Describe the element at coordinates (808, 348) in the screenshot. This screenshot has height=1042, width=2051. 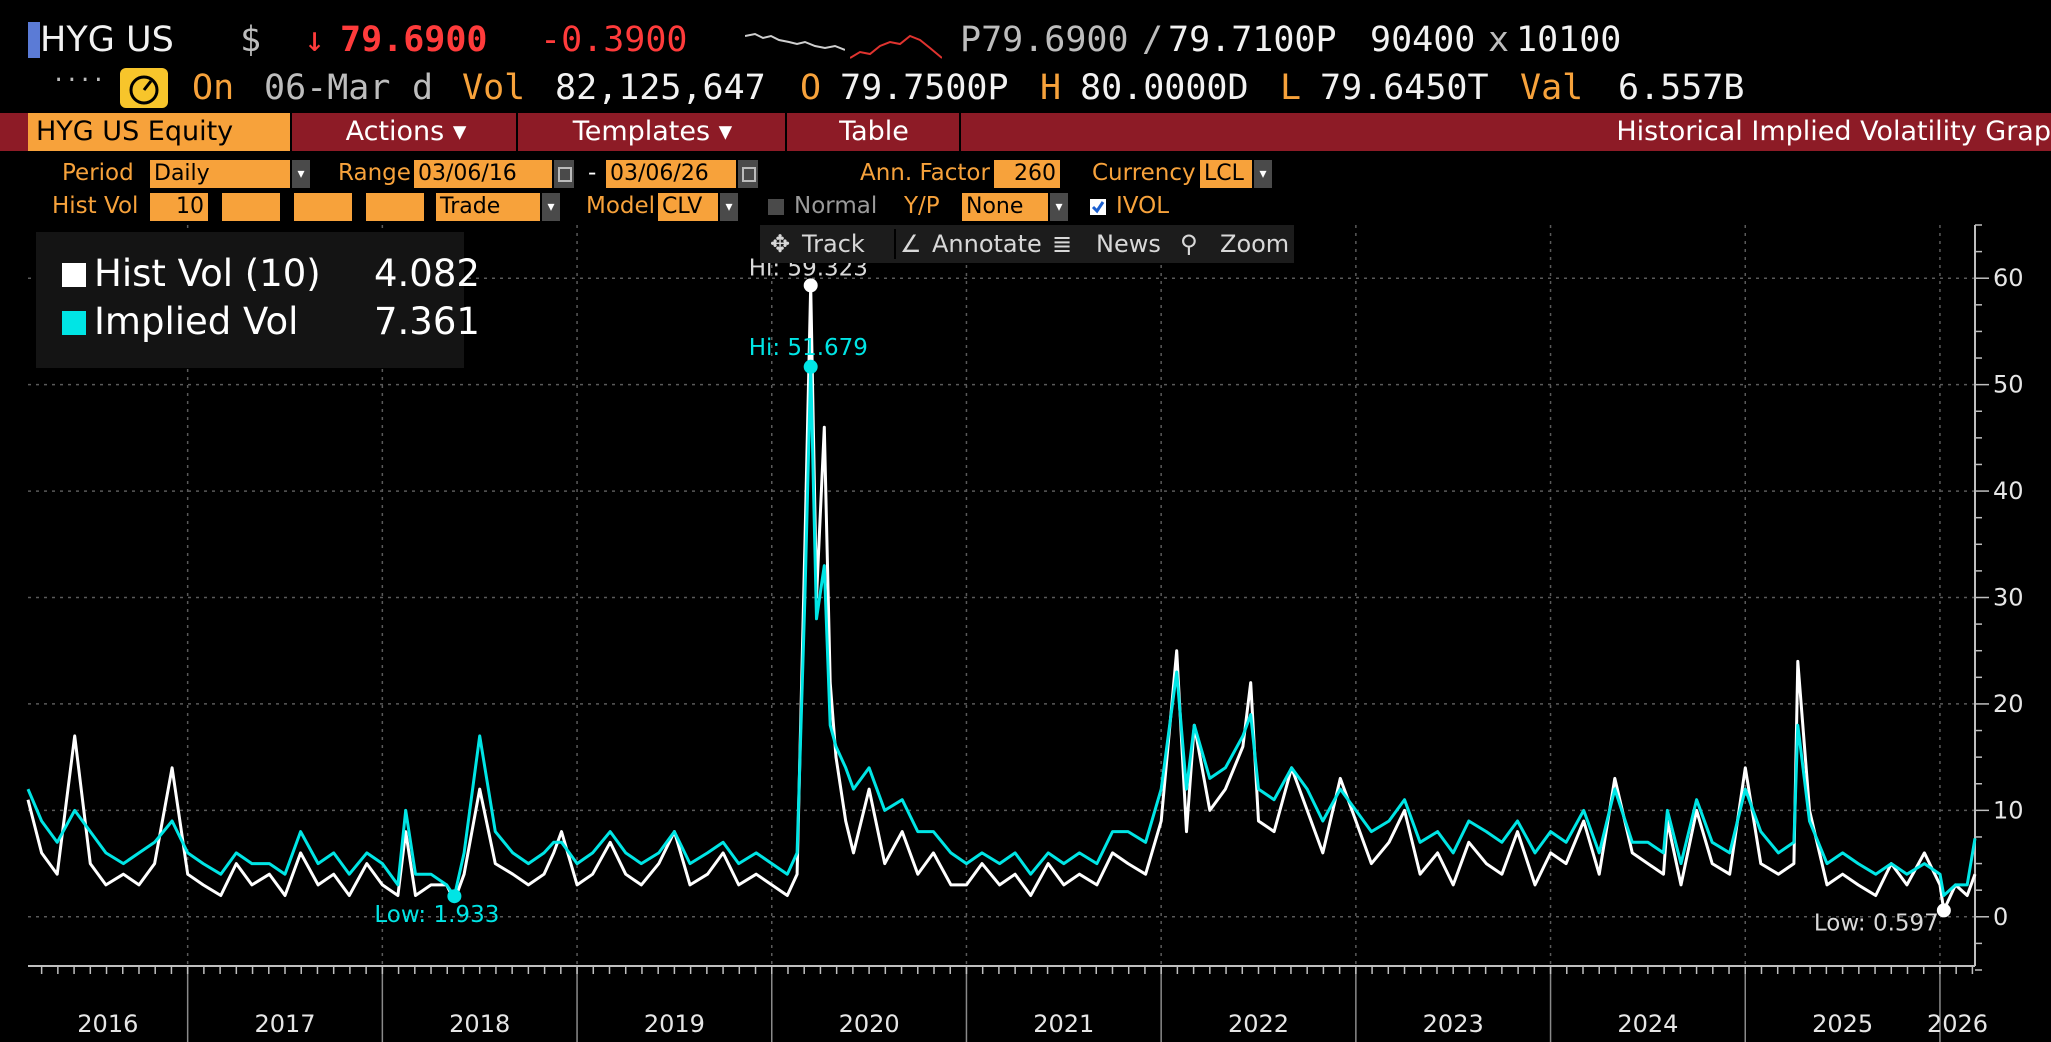
I see `annotation-label: Hi: 51.679` at that location.